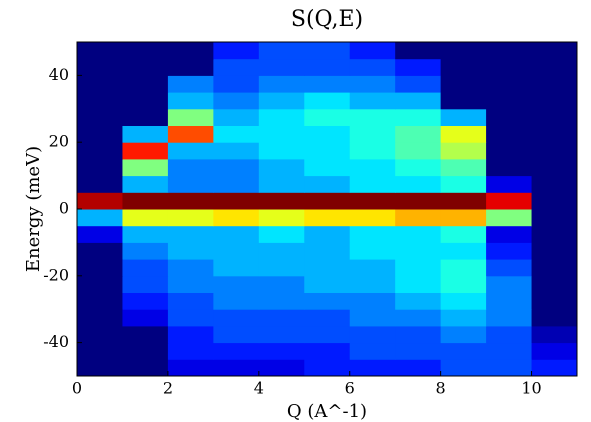 The image size is (591, 422). I want to click on x-tick-label: 8, so click(441, 388).